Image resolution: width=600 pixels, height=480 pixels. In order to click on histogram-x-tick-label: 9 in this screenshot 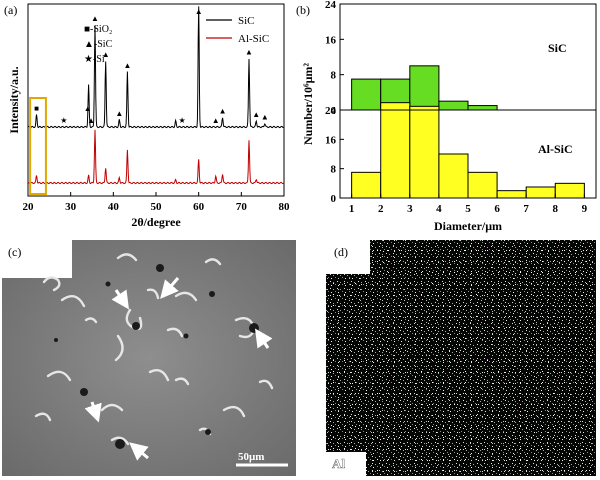, I will do `click(585, 209)`.